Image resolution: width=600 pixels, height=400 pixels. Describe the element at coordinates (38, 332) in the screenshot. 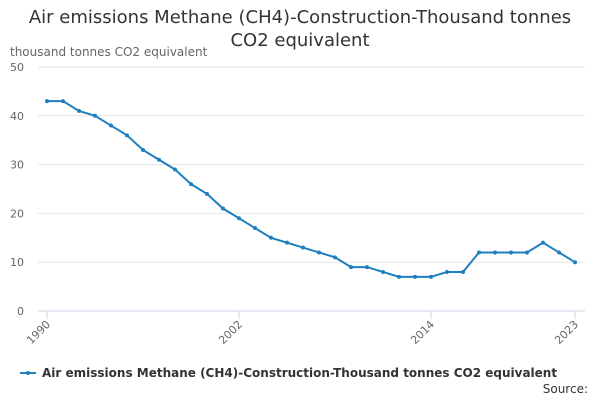

I see `x-tick-label: 1990` at that location.